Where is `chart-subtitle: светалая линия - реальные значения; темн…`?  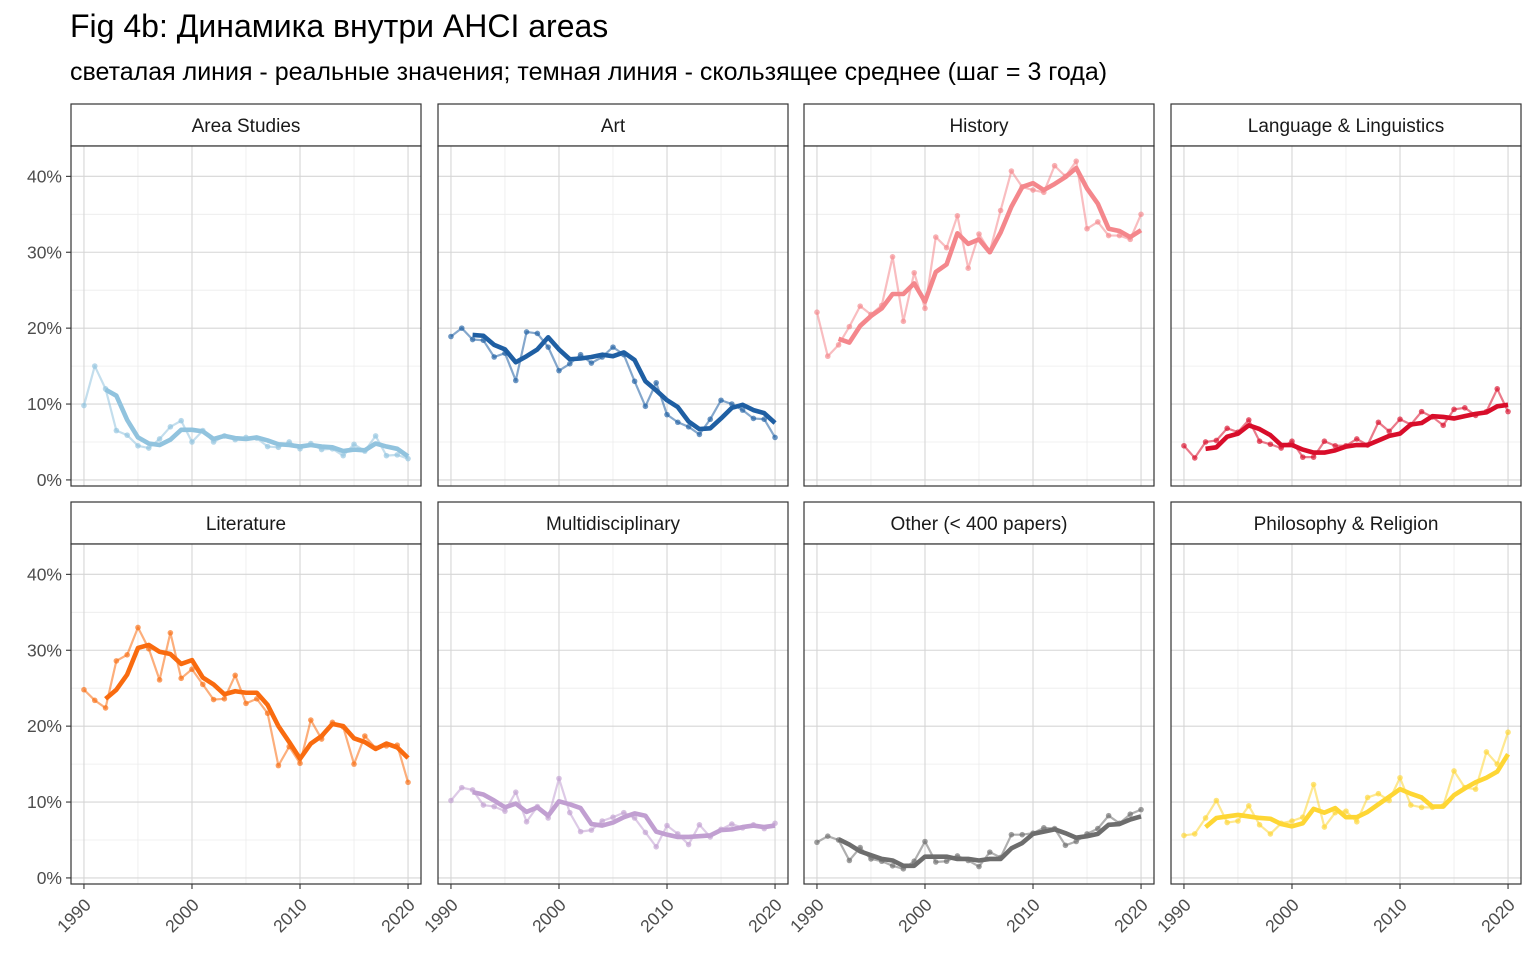
chart-subtitle: светалая линия - реальные значения; темн… is located at coordinates (589, 72).